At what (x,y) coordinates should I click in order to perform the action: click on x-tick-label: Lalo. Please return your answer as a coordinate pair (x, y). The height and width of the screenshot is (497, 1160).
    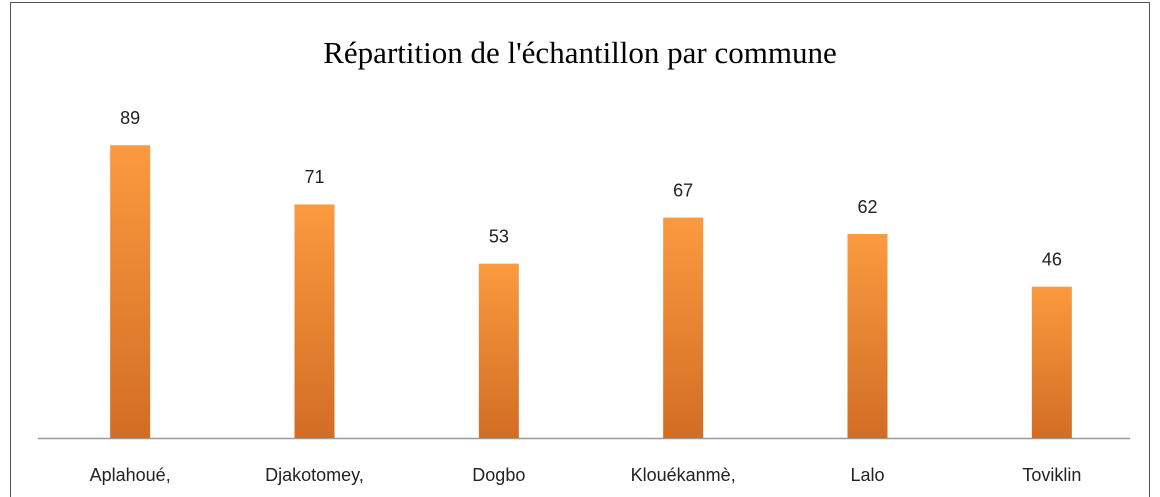
    Looking at the image, I should click on (867, 475).